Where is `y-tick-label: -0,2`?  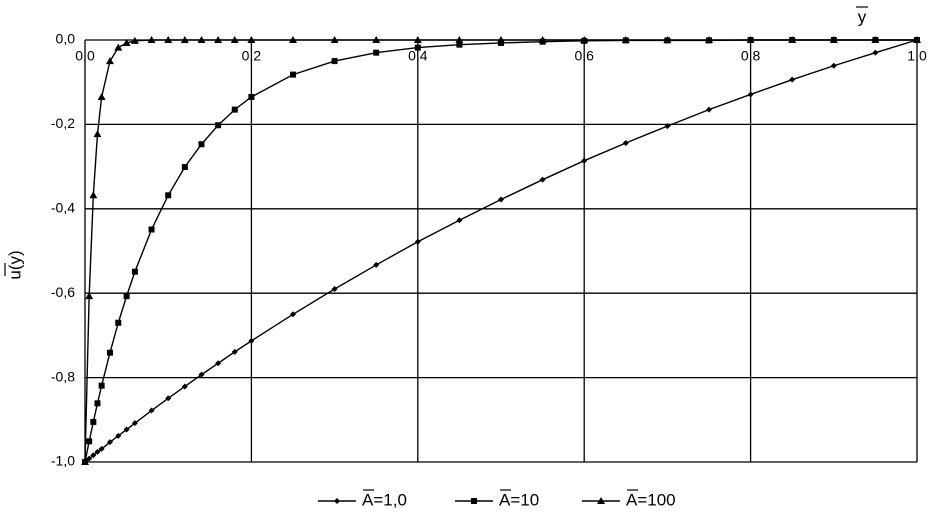 y-tick-label: -0,2 is located at coordinates (63, 123).